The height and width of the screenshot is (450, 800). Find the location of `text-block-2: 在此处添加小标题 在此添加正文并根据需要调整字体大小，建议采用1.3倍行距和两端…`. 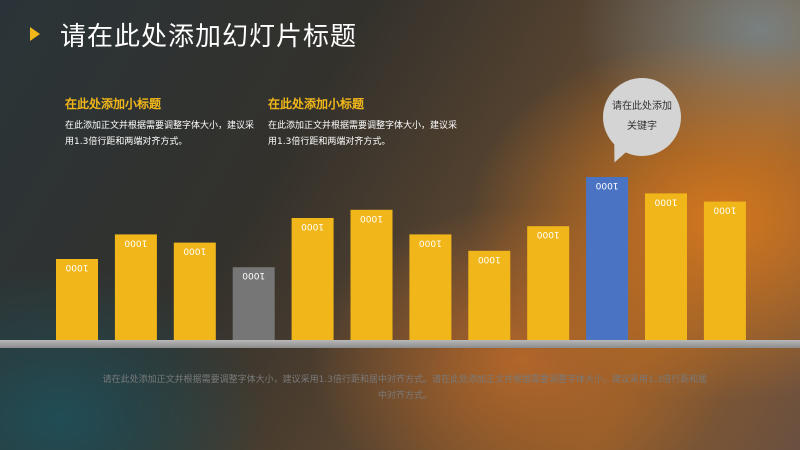

text-block-2: 在此处添加小标题 在此添加正文并根据需要调整字体大小，建议采用1.3倍行距和两端… is located at coordinates (363, 122).